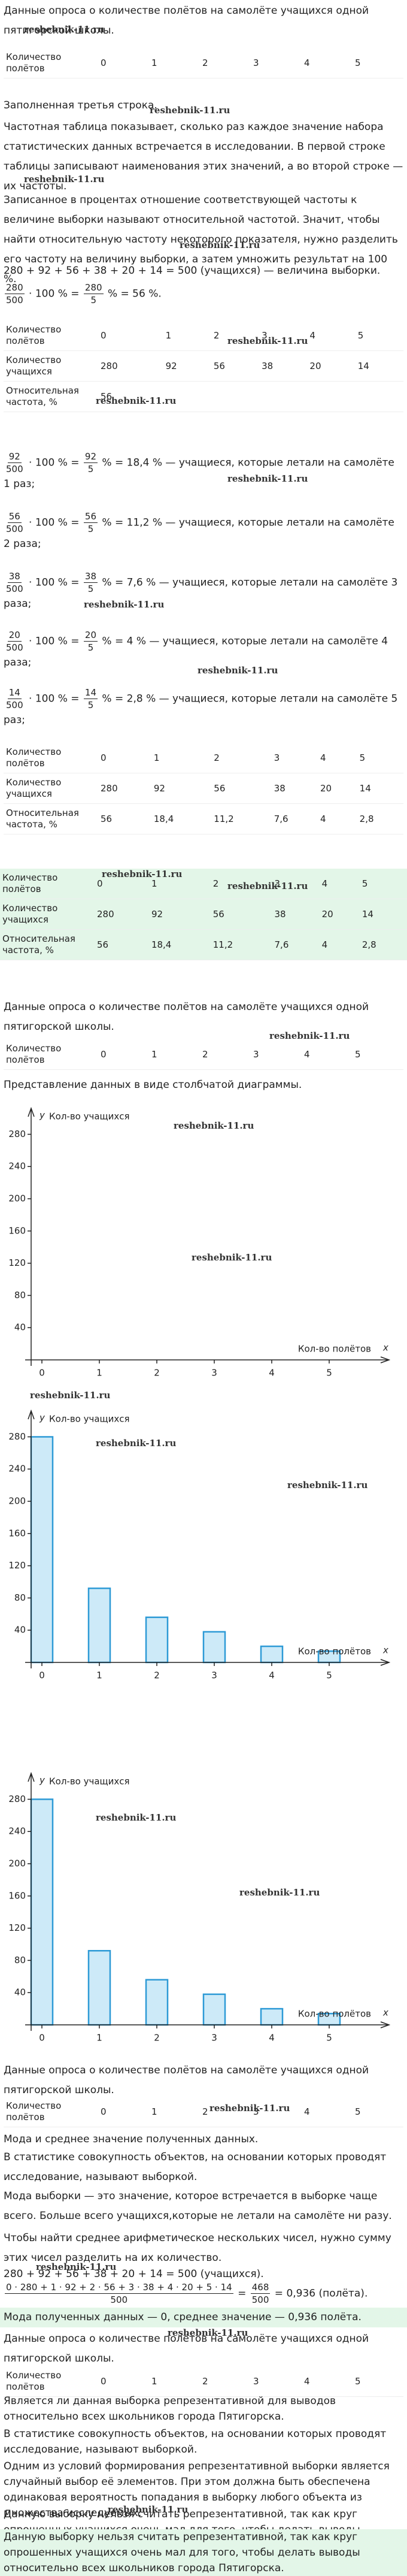 This screenshot has width=407, height=2576. What do you see at coordinates (133, 294) in the screenshot?
I see `formula-text: % = 56 %.` at bounding box center [133, 294].